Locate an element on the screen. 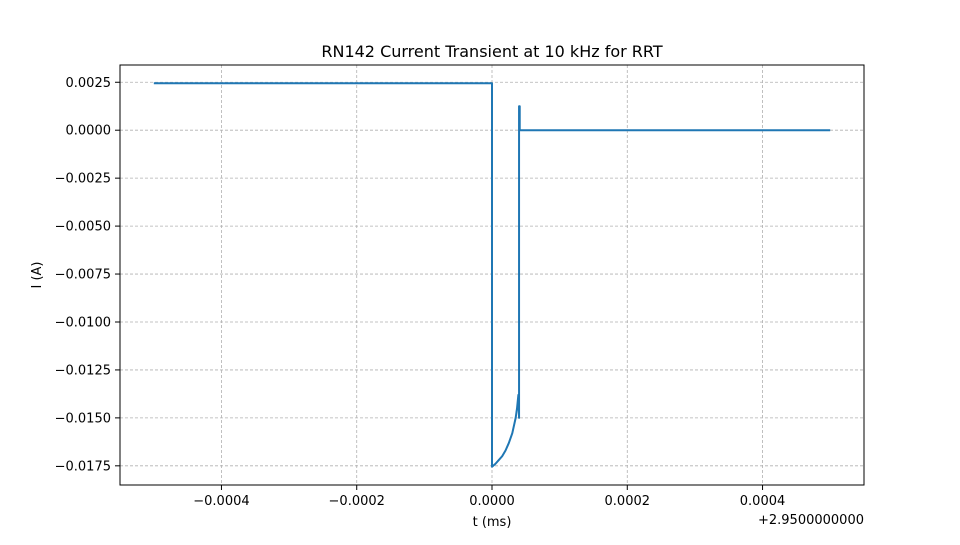 The image size is (960, 545). x-tick-label: 0.0002 is located at coordinates (628, 501).